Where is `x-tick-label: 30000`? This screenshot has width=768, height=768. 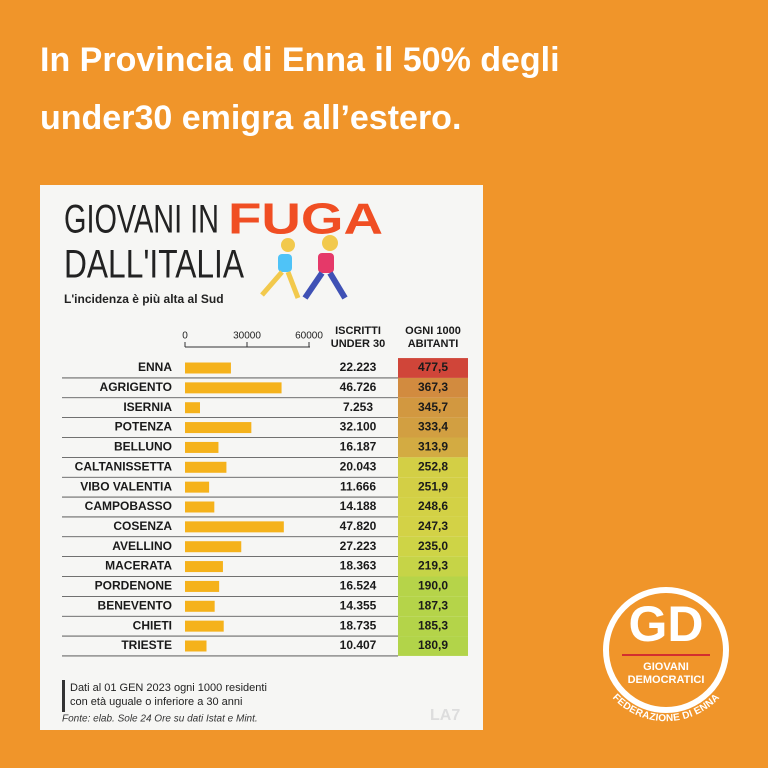
x-tick-label: 30000 is located at coordinates (247, 336).